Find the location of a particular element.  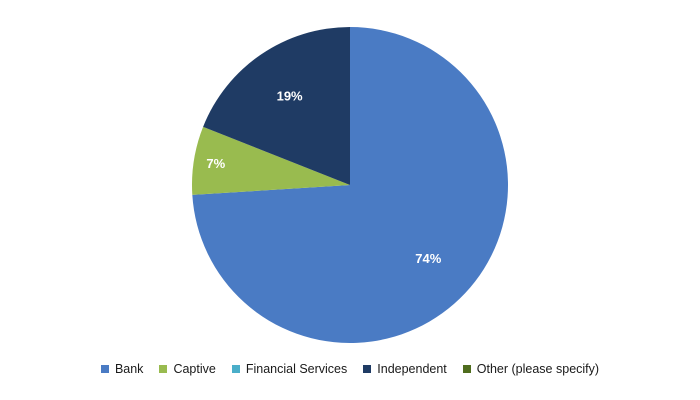

legend-swatch-bank is located at coordinates (104, 369).